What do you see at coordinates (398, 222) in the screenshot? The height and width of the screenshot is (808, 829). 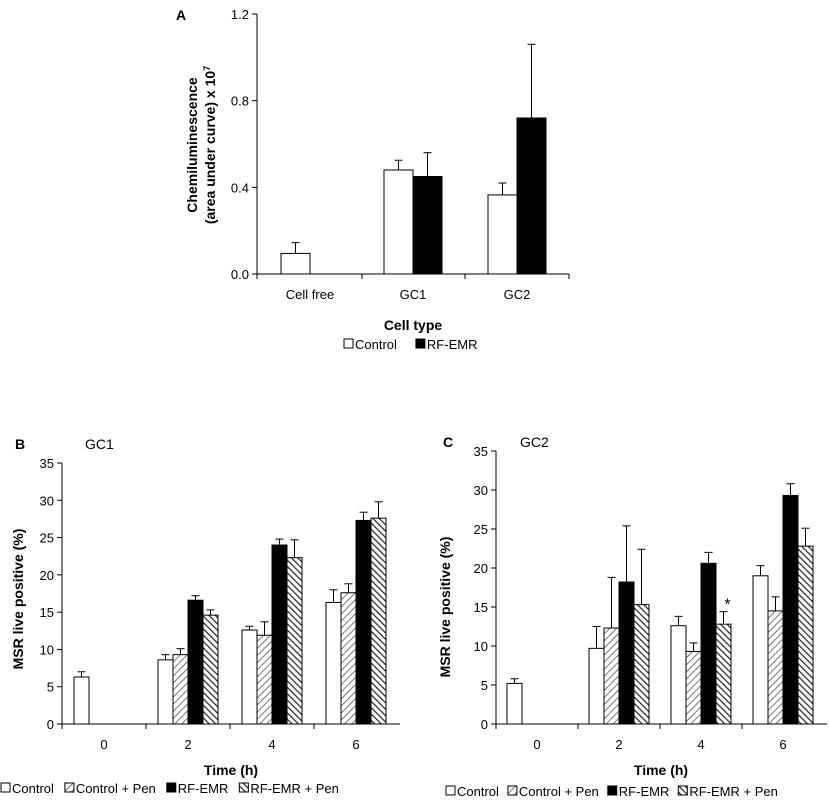 I see `bar-control-gc1` at bounding box center [398, 222].